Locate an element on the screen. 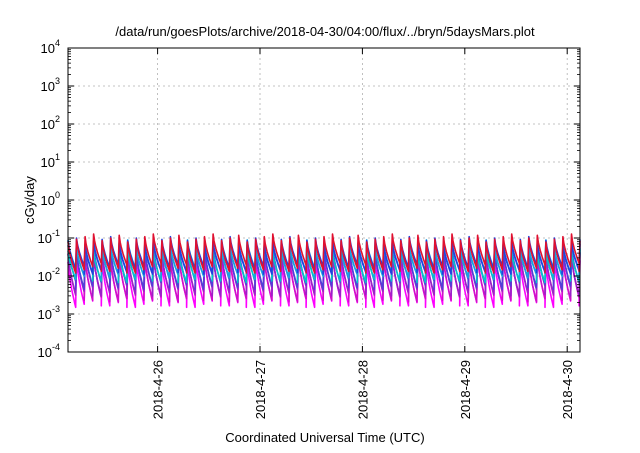 Image resolution: width=640 pixels, height=453 pixels. y-tick-label: 10³ is located at coordinates (50, 85).